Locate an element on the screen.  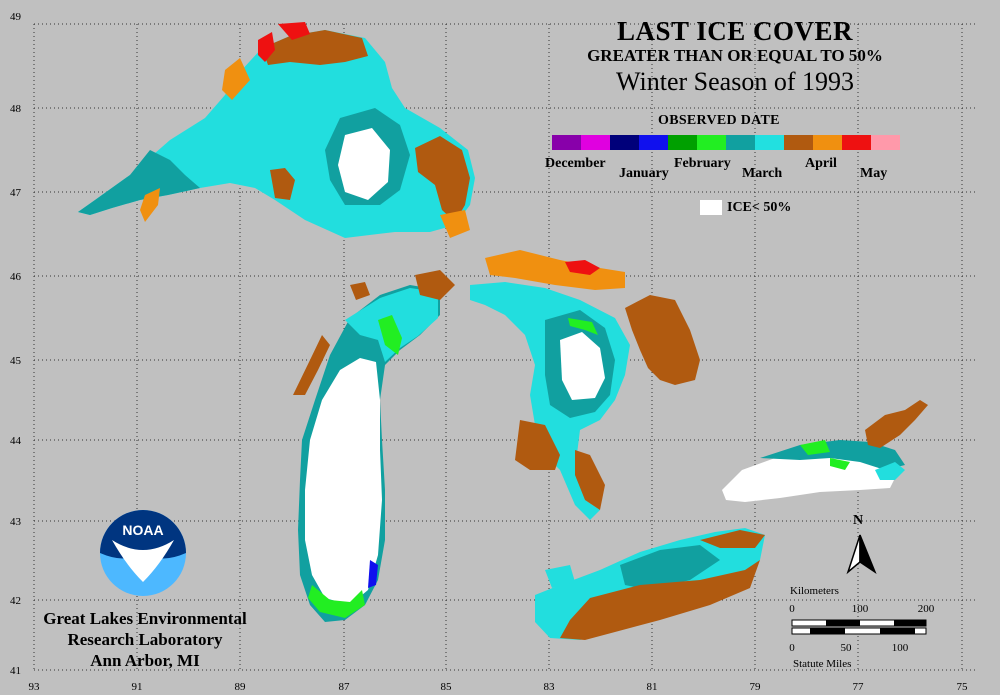
credit-line-3: Ann Arbor, MI is located at coordinates (145, 660).